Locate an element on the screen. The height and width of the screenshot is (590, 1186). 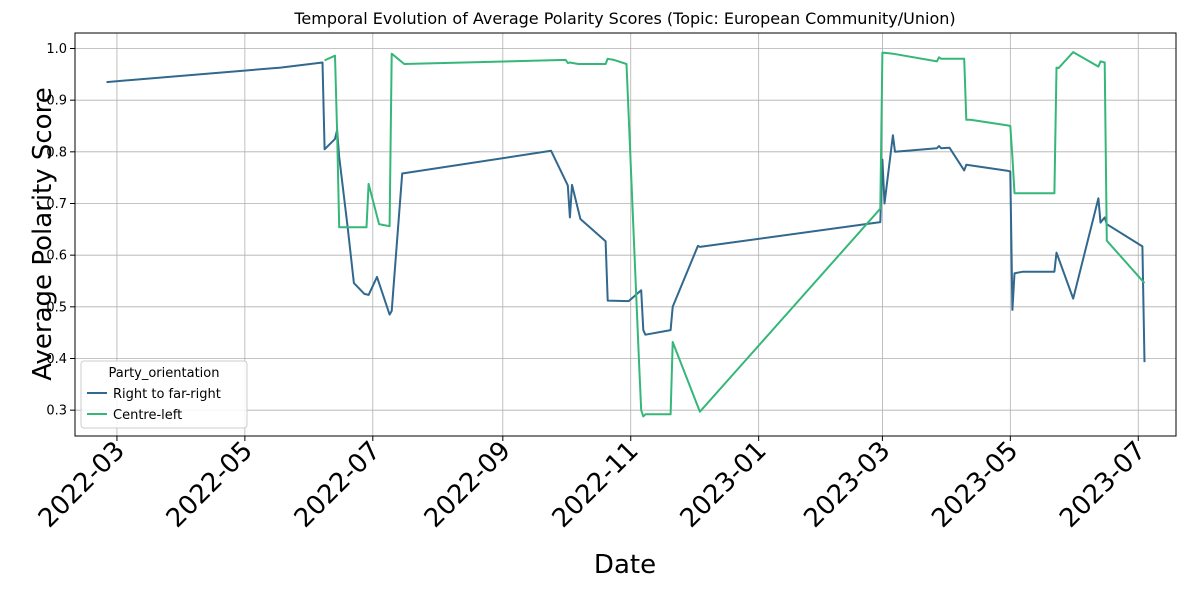
y-tick-label: 0.3 is located at coordinates (56, 411).